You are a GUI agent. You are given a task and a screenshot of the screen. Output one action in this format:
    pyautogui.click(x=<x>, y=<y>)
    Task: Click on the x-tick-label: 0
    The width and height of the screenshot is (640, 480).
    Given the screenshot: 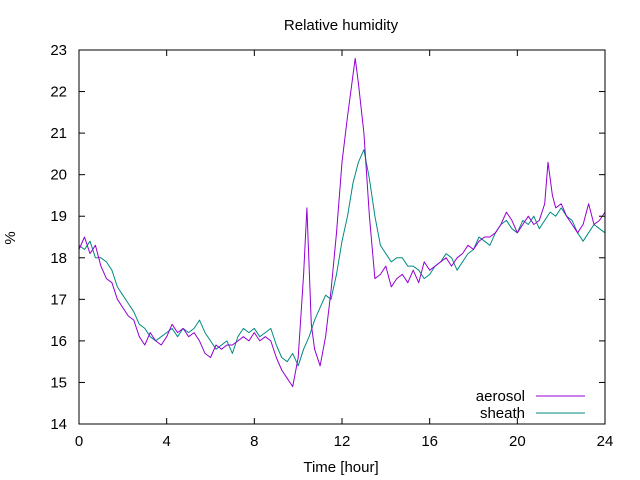 What is the action you would take?
    pyautogui.click(x=79, y=441)
    